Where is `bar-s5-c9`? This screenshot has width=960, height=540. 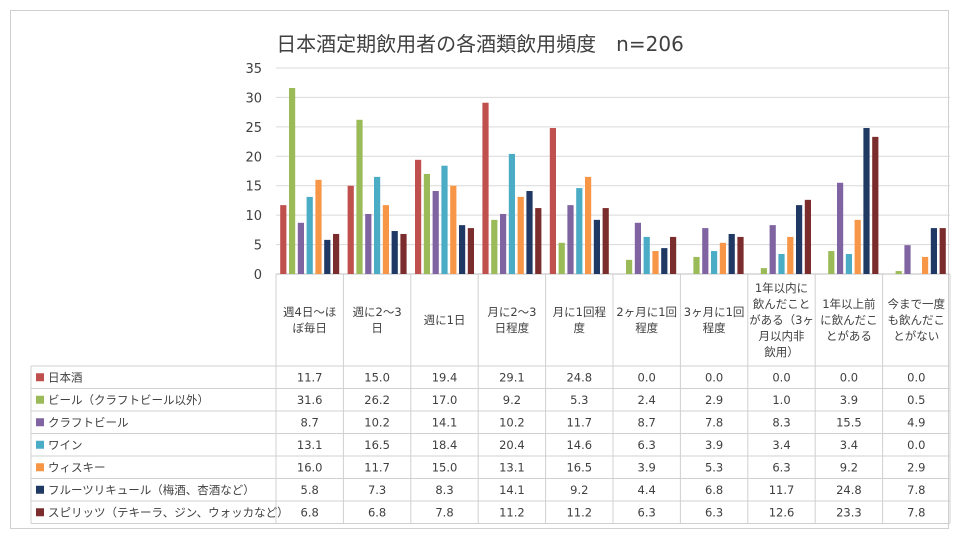 bar-s5-c9 is located at coordinates (933, 251).